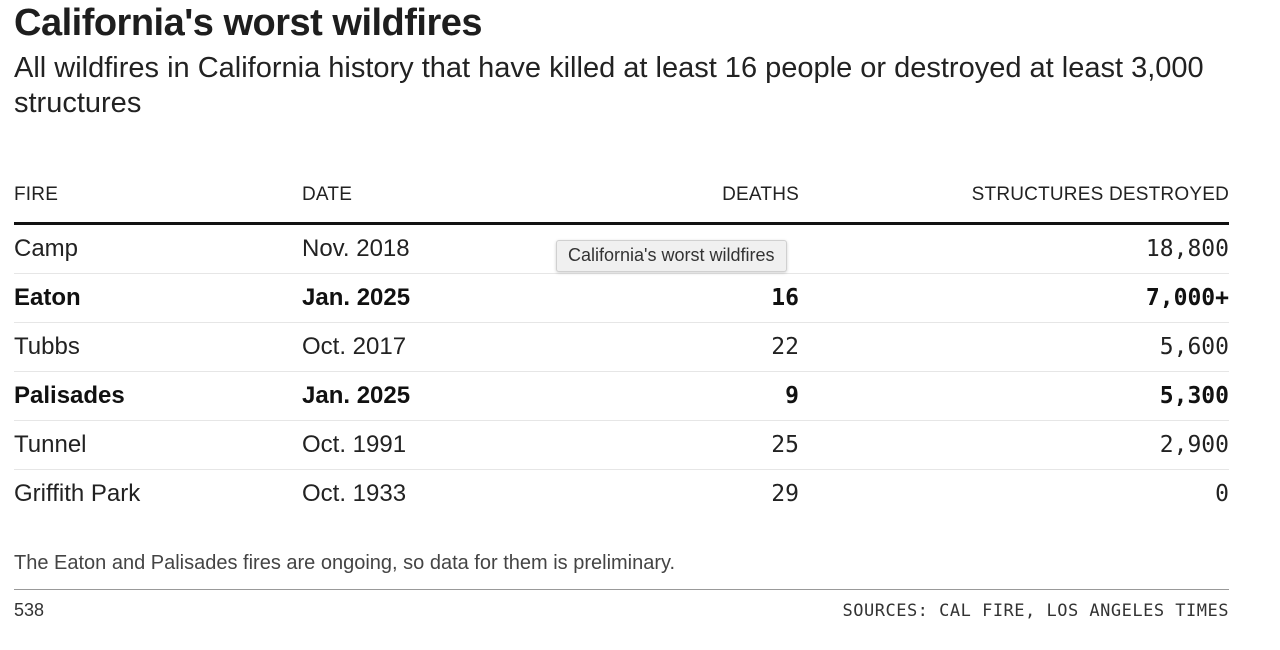 This screenshot has width=1280, height=650. Describe the element at coordinates (760, 194) in the screenshot. I see `column-header-deaths: DEATHS` at that location.